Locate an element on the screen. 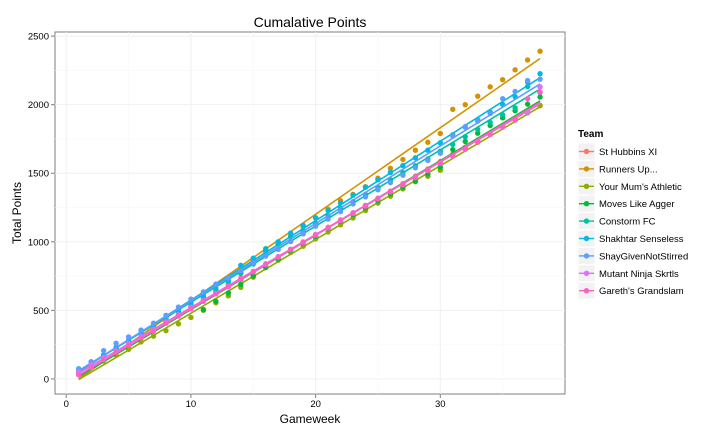 The height and width of the screenshot is (432, 720). y-tick-label: 2500 is located at coordinates (38, 37).